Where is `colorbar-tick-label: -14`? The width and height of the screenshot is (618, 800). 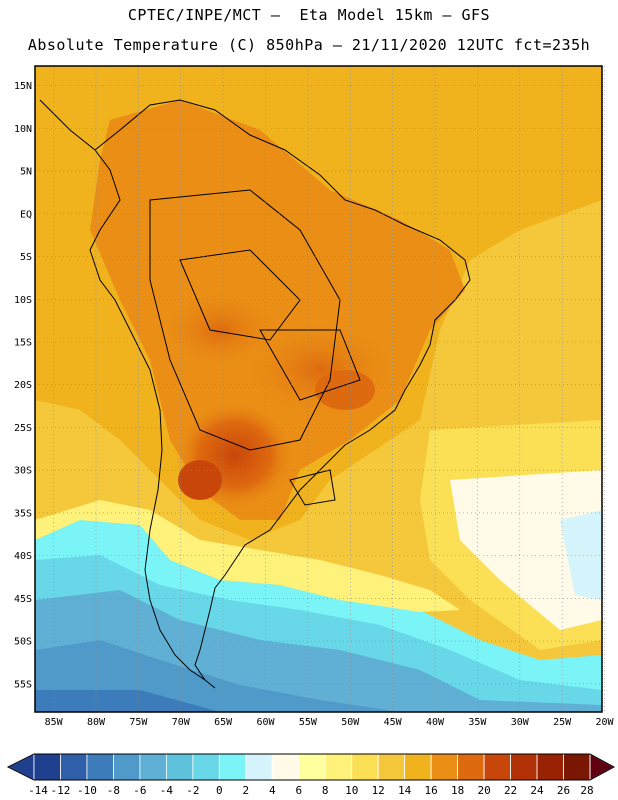 colorbar-tick-label: -14 is located at coordinates (38, 790).